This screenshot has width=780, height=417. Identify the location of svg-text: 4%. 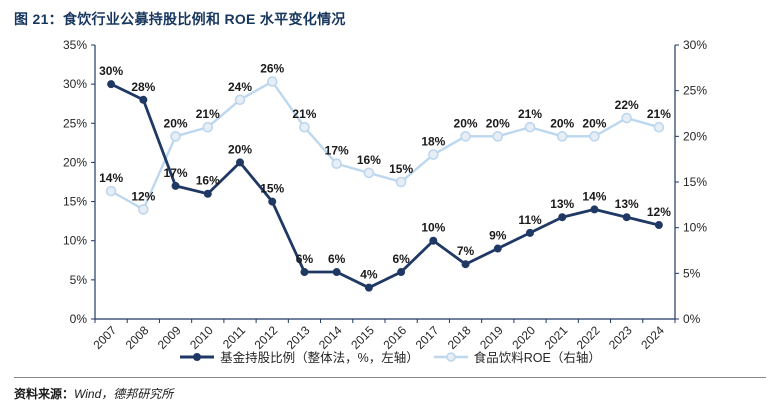
(369, 275).